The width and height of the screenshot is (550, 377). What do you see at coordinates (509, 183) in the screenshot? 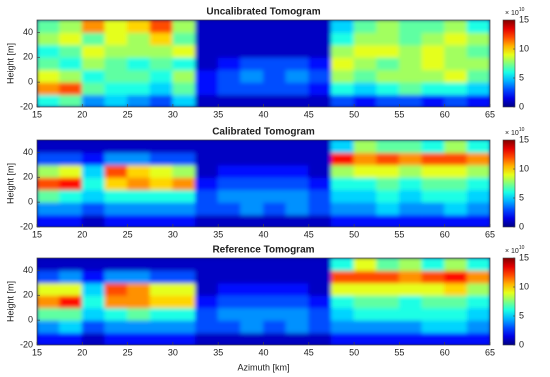
I see `colorbar` at bounding box center [509, 183].